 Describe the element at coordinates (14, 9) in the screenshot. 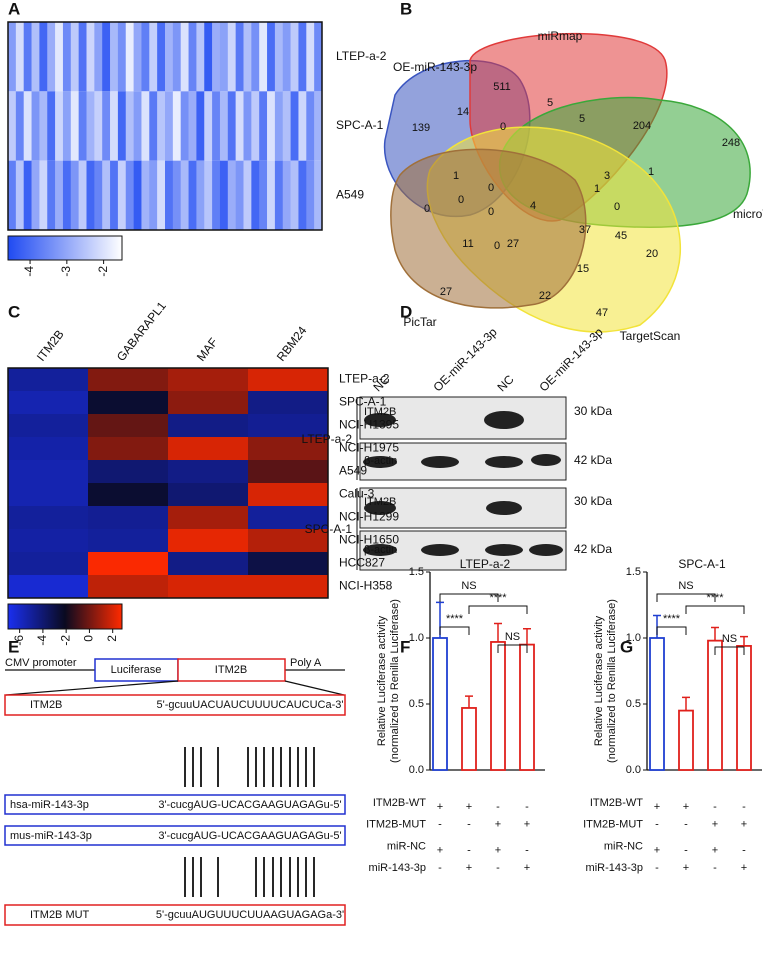

I see `panel-label: A` at that location.